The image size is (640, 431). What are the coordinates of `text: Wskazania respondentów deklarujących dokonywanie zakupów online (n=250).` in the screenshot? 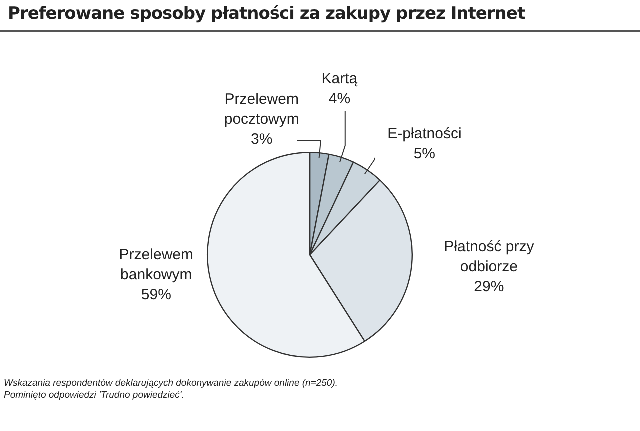 It's located at (171, 384).